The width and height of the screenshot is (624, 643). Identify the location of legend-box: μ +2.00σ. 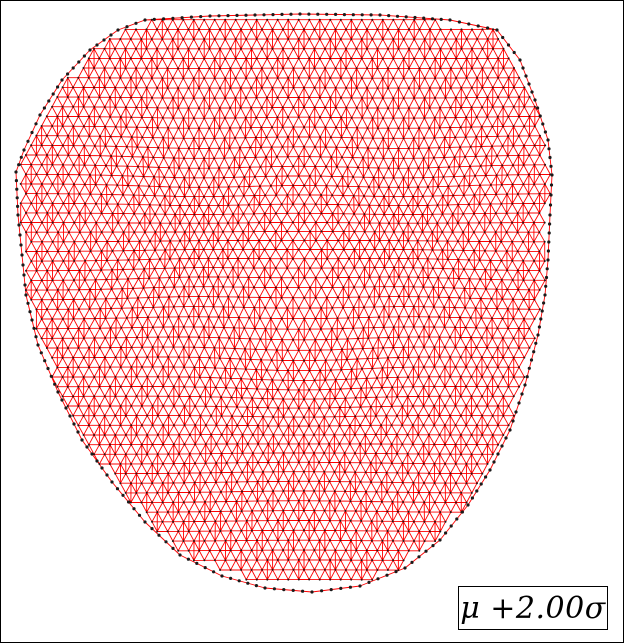
(533, 608).